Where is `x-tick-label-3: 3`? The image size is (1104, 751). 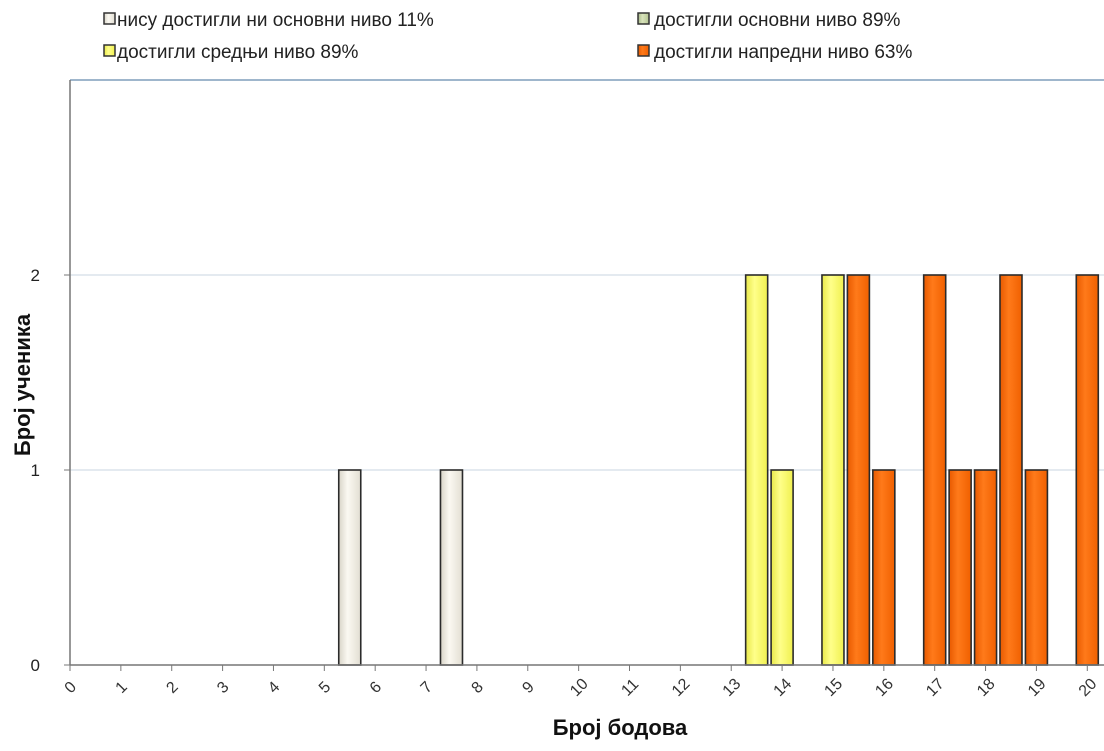 x-tick-label-3: 3 is located at coordinates (223, 688).